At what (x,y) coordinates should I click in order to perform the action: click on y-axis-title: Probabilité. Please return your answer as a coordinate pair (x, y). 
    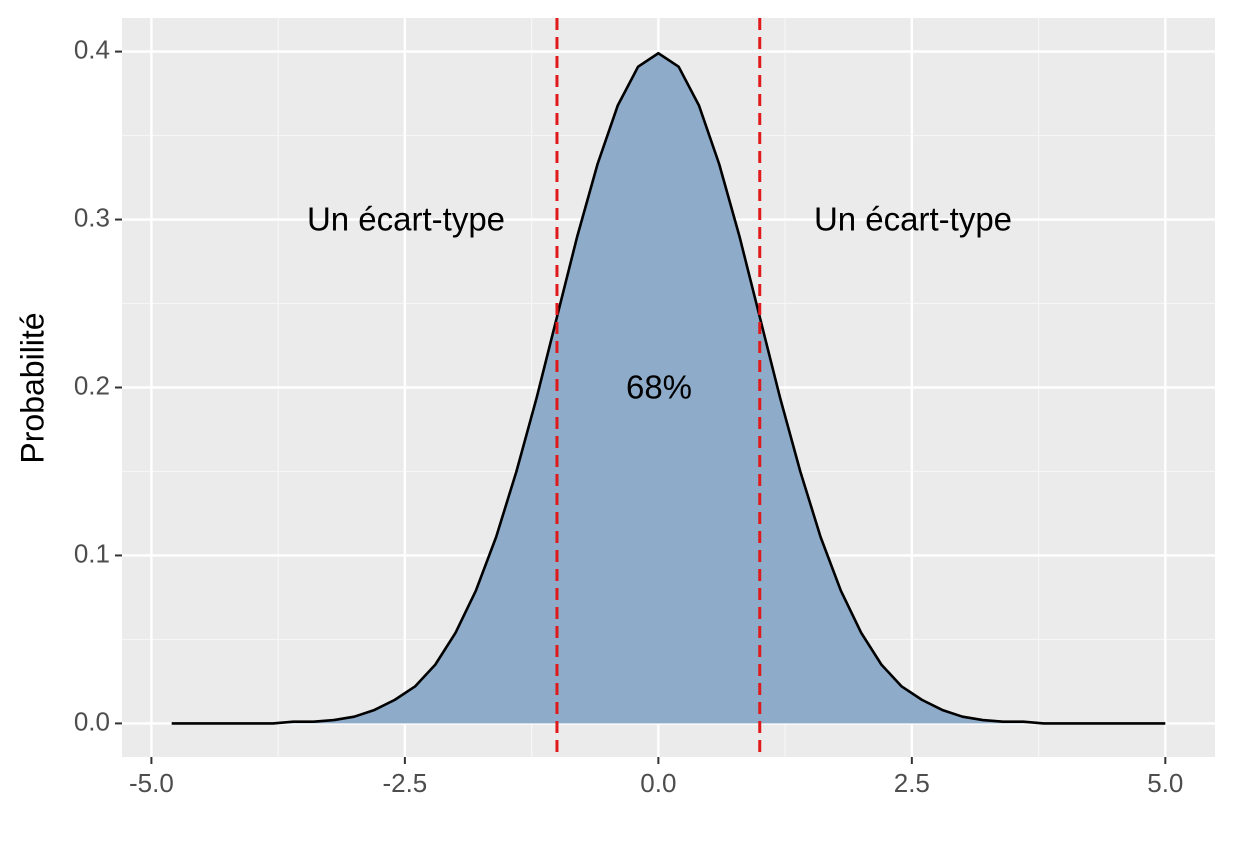
    Looking at the image, I should click on (32, 387).